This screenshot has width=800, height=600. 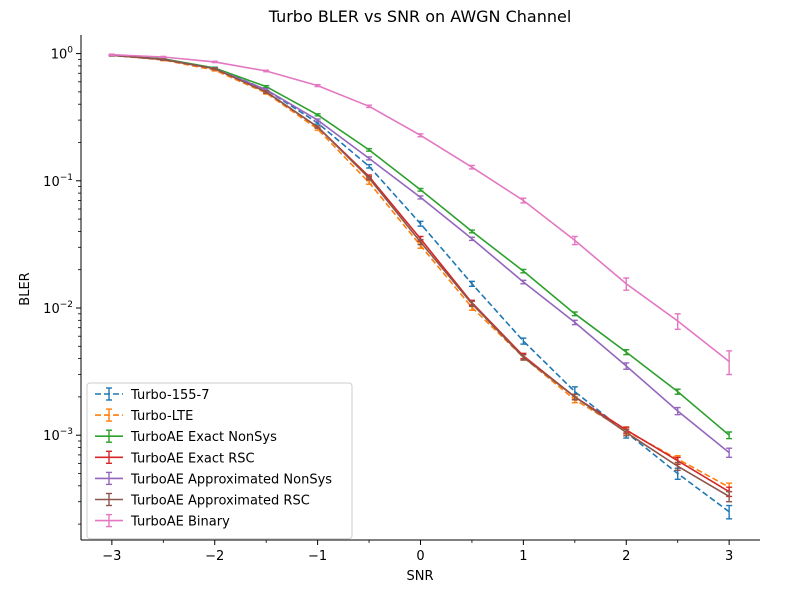 I want to click on x-tick-label: −2, so click(x=214, y=556).